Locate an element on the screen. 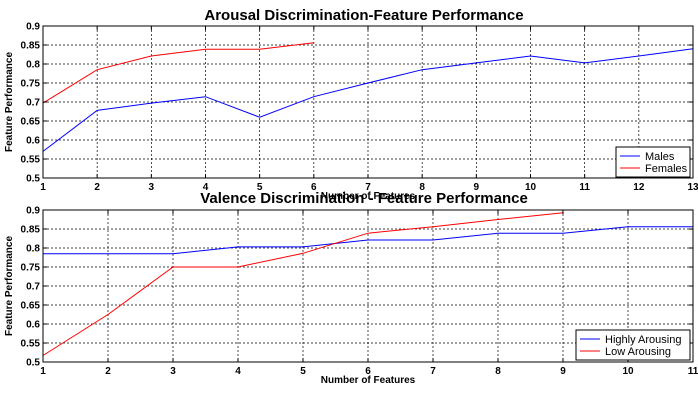 This screenshot has height=417, width=698. legend-label: Highly Arousing is located at coordinates (643, 340).